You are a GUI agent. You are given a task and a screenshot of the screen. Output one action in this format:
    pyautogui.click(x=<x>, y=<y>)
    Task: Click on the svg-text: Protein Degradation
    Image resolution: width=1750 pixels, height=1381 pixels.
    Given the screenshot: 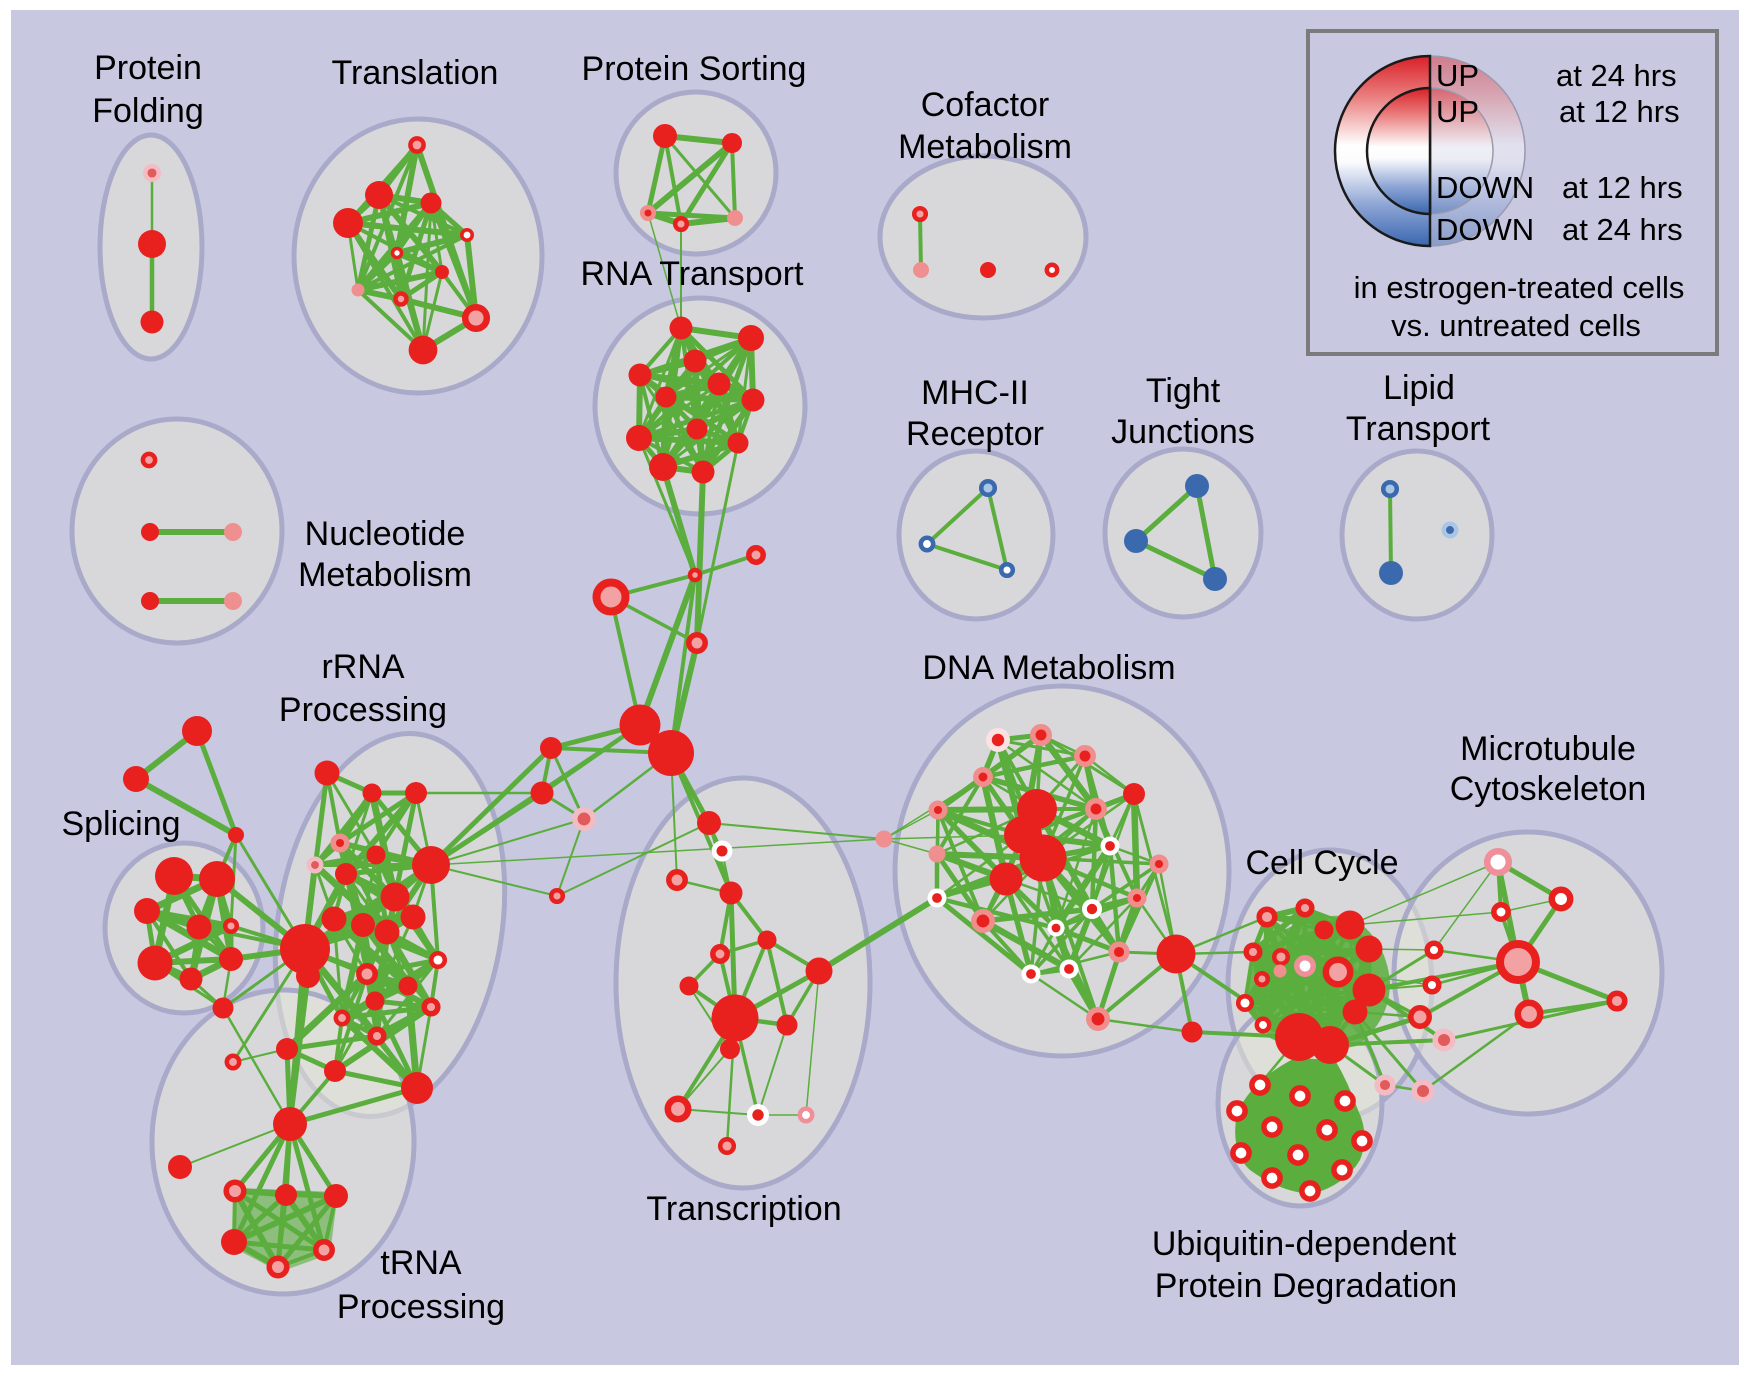 What is the action you would take?
    pyautogui.click(x=1306, y=1286)
    